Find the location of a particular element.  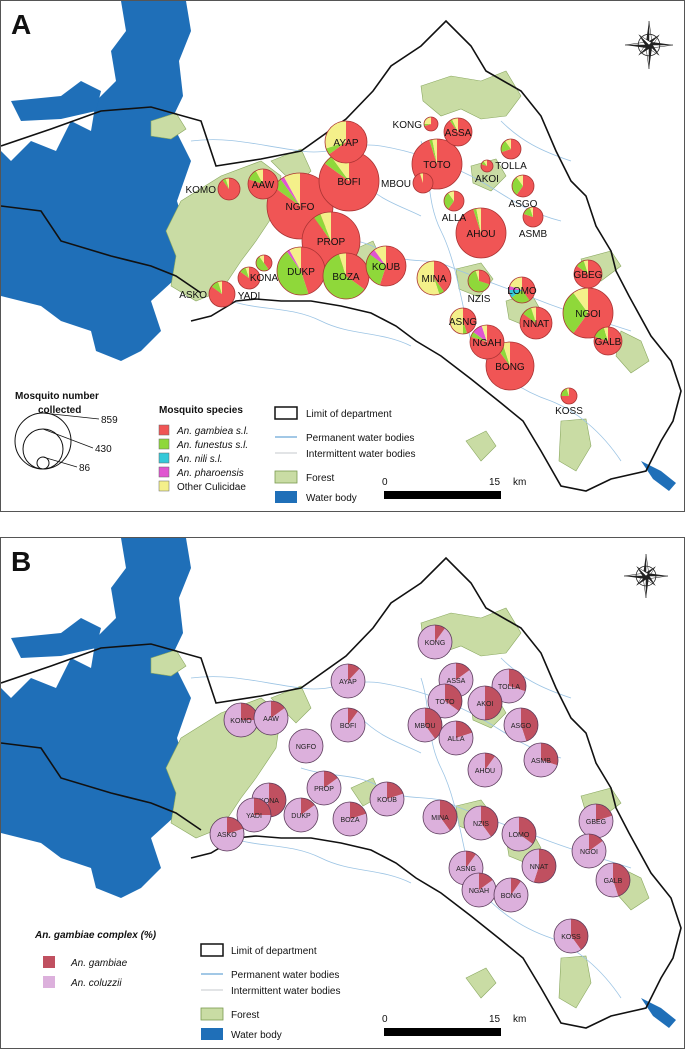

size-legend-circle-medium is located at coordinates (43, 449).